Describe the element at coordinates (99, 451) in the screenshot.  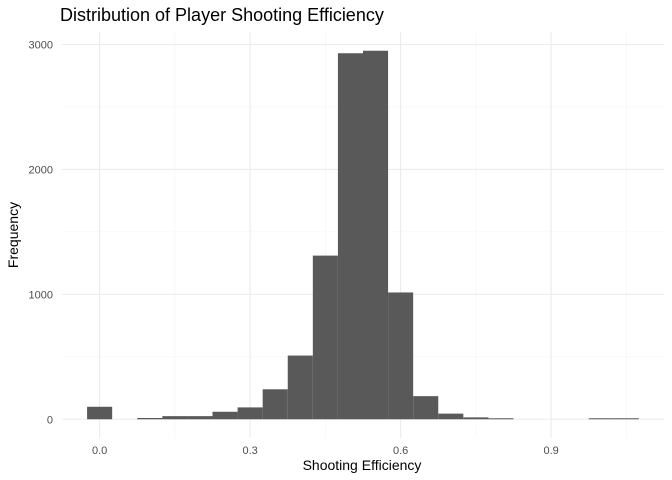
I see `x-tick-label: 0.0` at that location.